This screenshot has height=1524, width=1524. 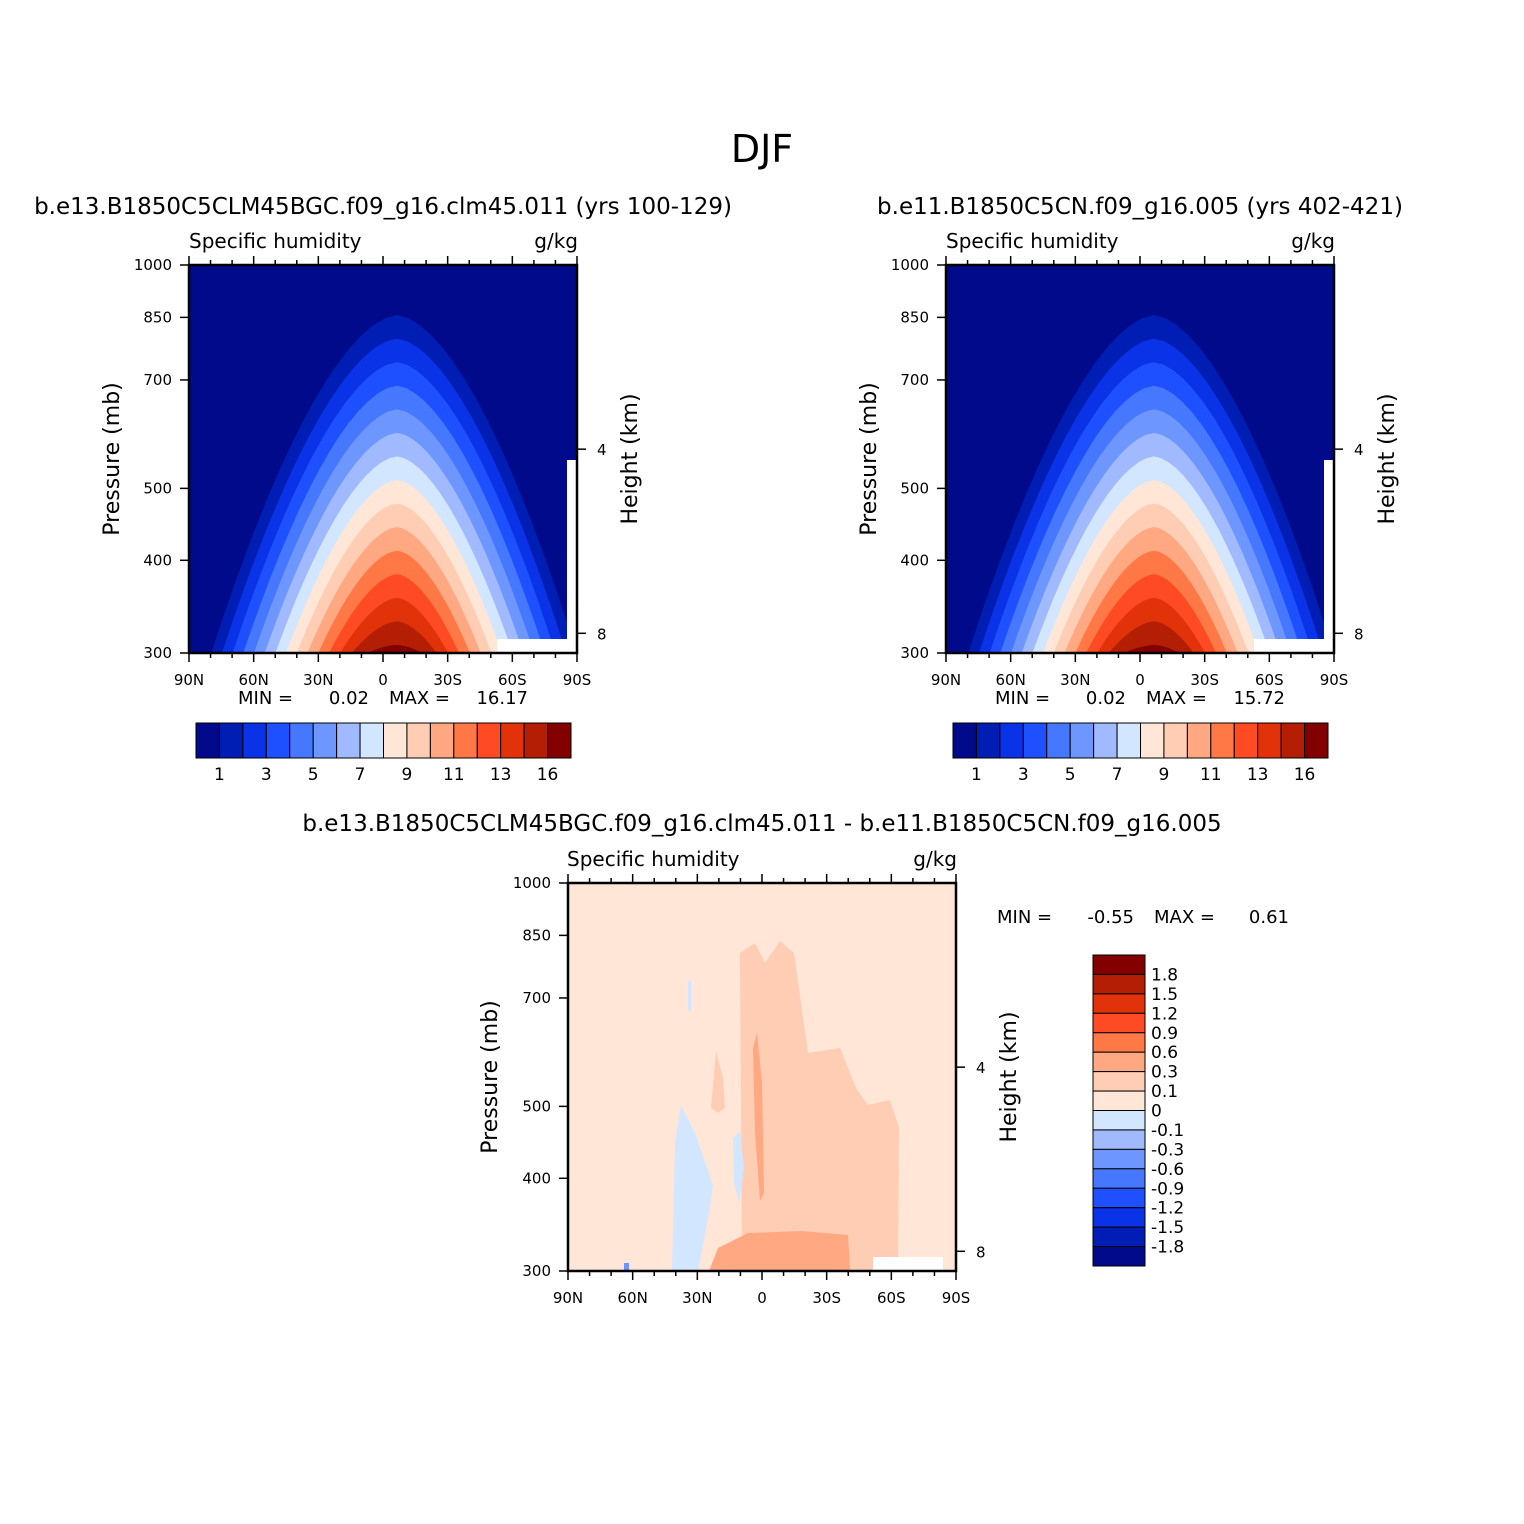 What do you see at coordinates (1127, 472) in the screenshot?
I see `panel-2-axes: 90N 60N 30N 0 30S 60S 90S 300 400 500 700 850 1000 8 4` at bounding box center [1127, 472].